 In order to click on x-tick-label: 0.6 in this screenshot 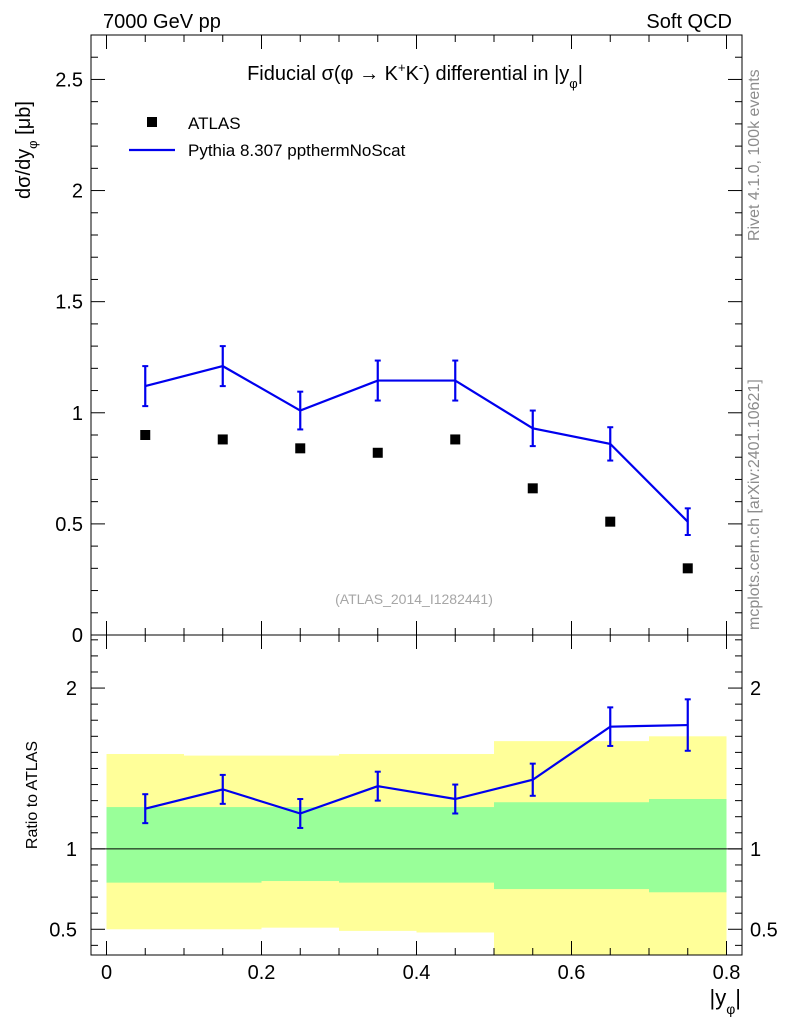, I will do `click(572, 973)`.